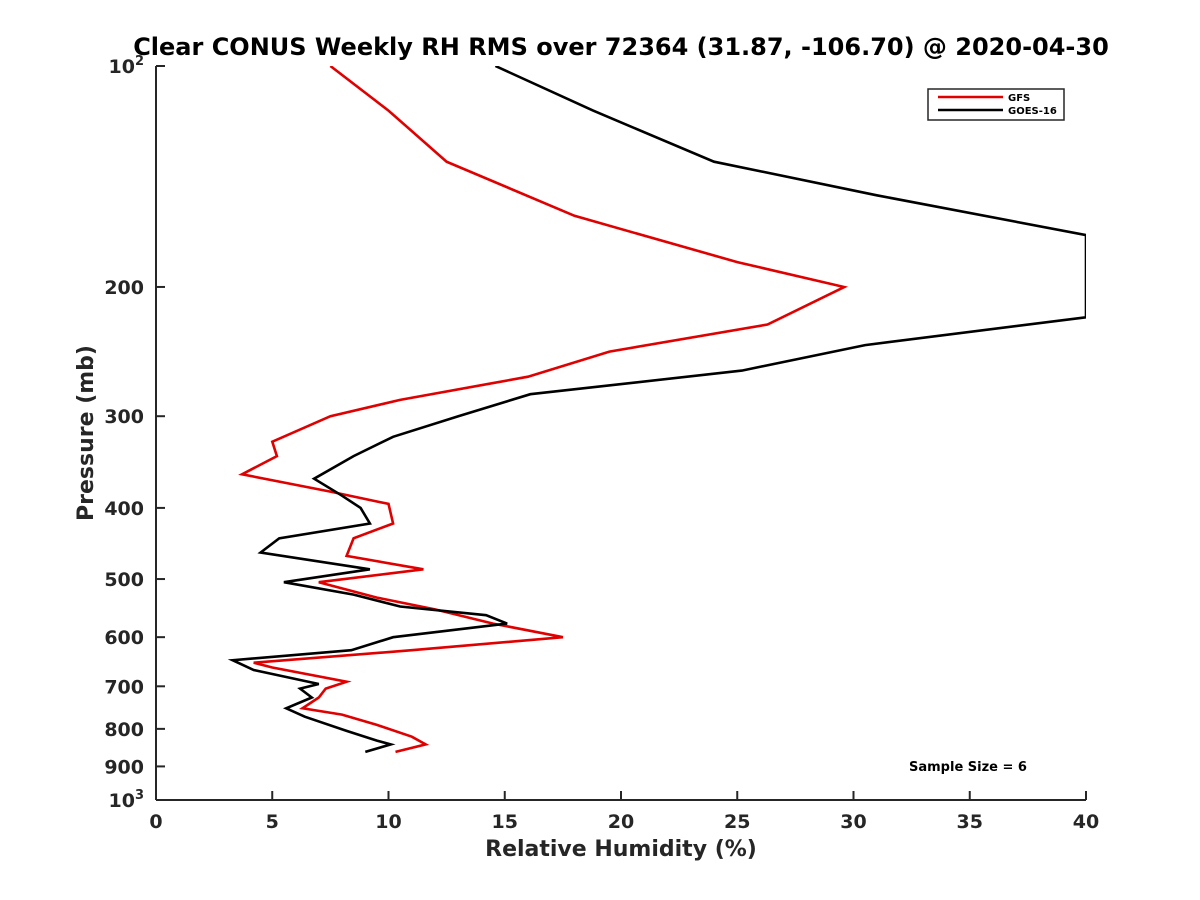 This screenshot has height=900, width=1200. What do you see at coordinates (124, 509) in the screenshot?
I see `y-tick-label: 400` at bounding box center [124, 509].